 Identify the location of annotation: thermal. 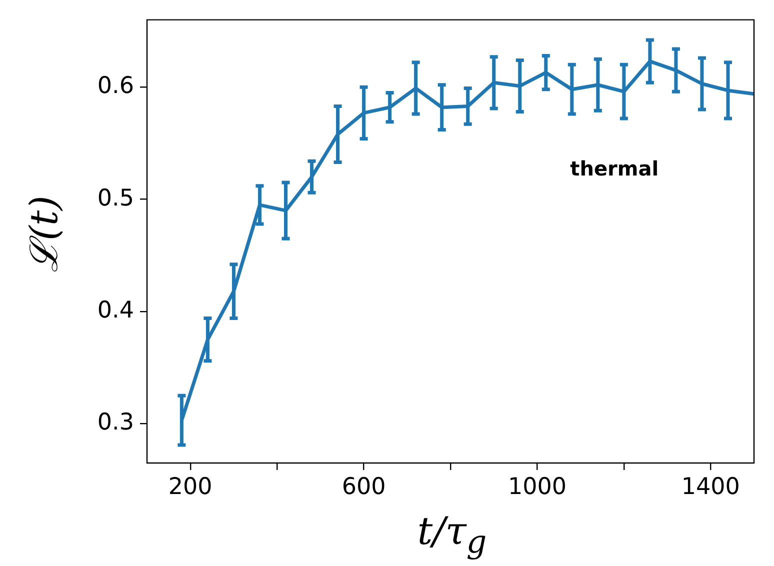
(614, 168).